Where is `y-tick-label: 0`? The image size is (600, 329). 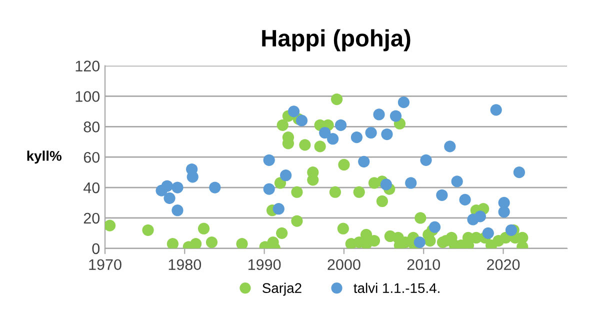 y-tick-label: 0 is located at coordinates (96, 248).